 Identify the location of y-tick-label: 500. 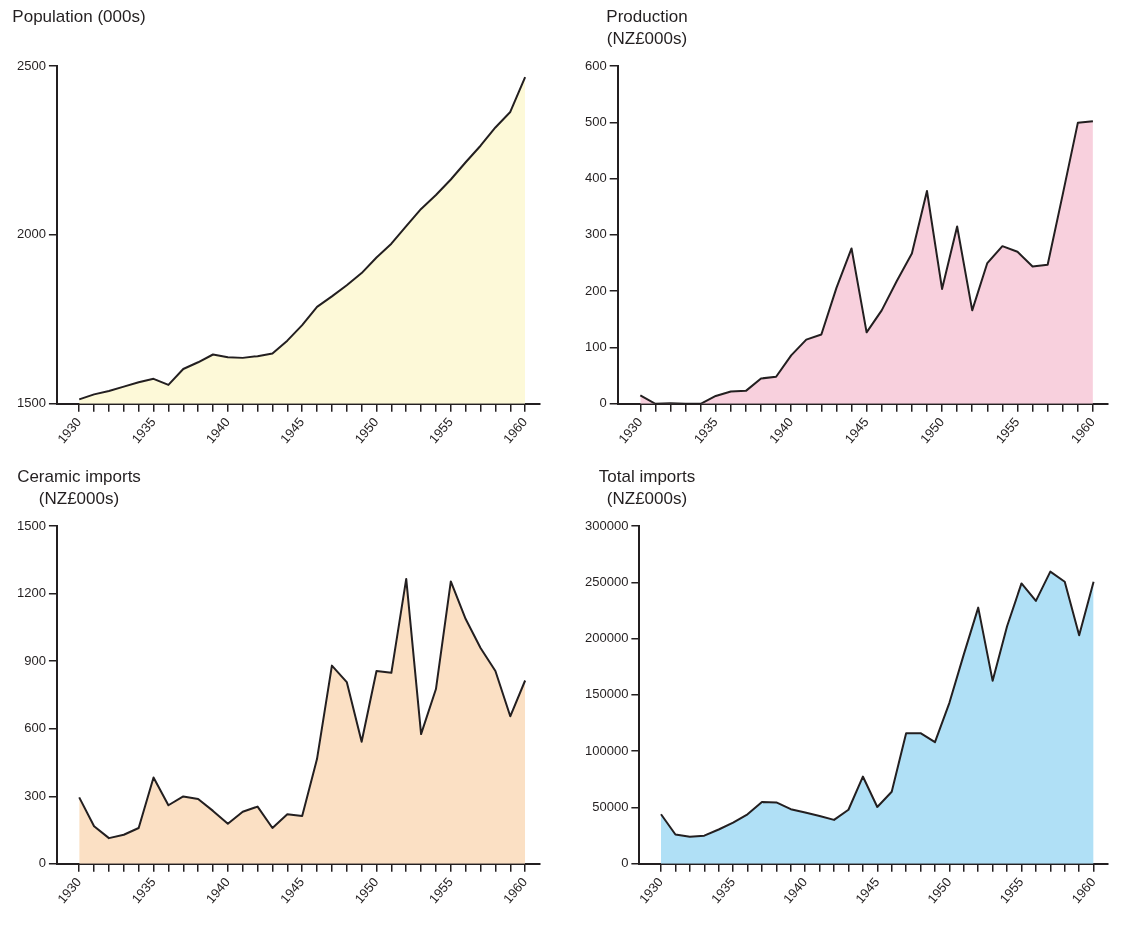
(595, 121).